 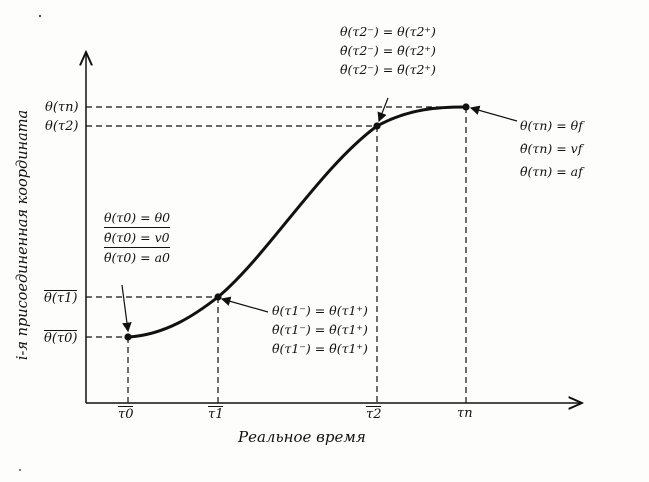 I want to click on start-condition-acceleration: θ̈(τ0) = a0, so click(x=137, y=257).